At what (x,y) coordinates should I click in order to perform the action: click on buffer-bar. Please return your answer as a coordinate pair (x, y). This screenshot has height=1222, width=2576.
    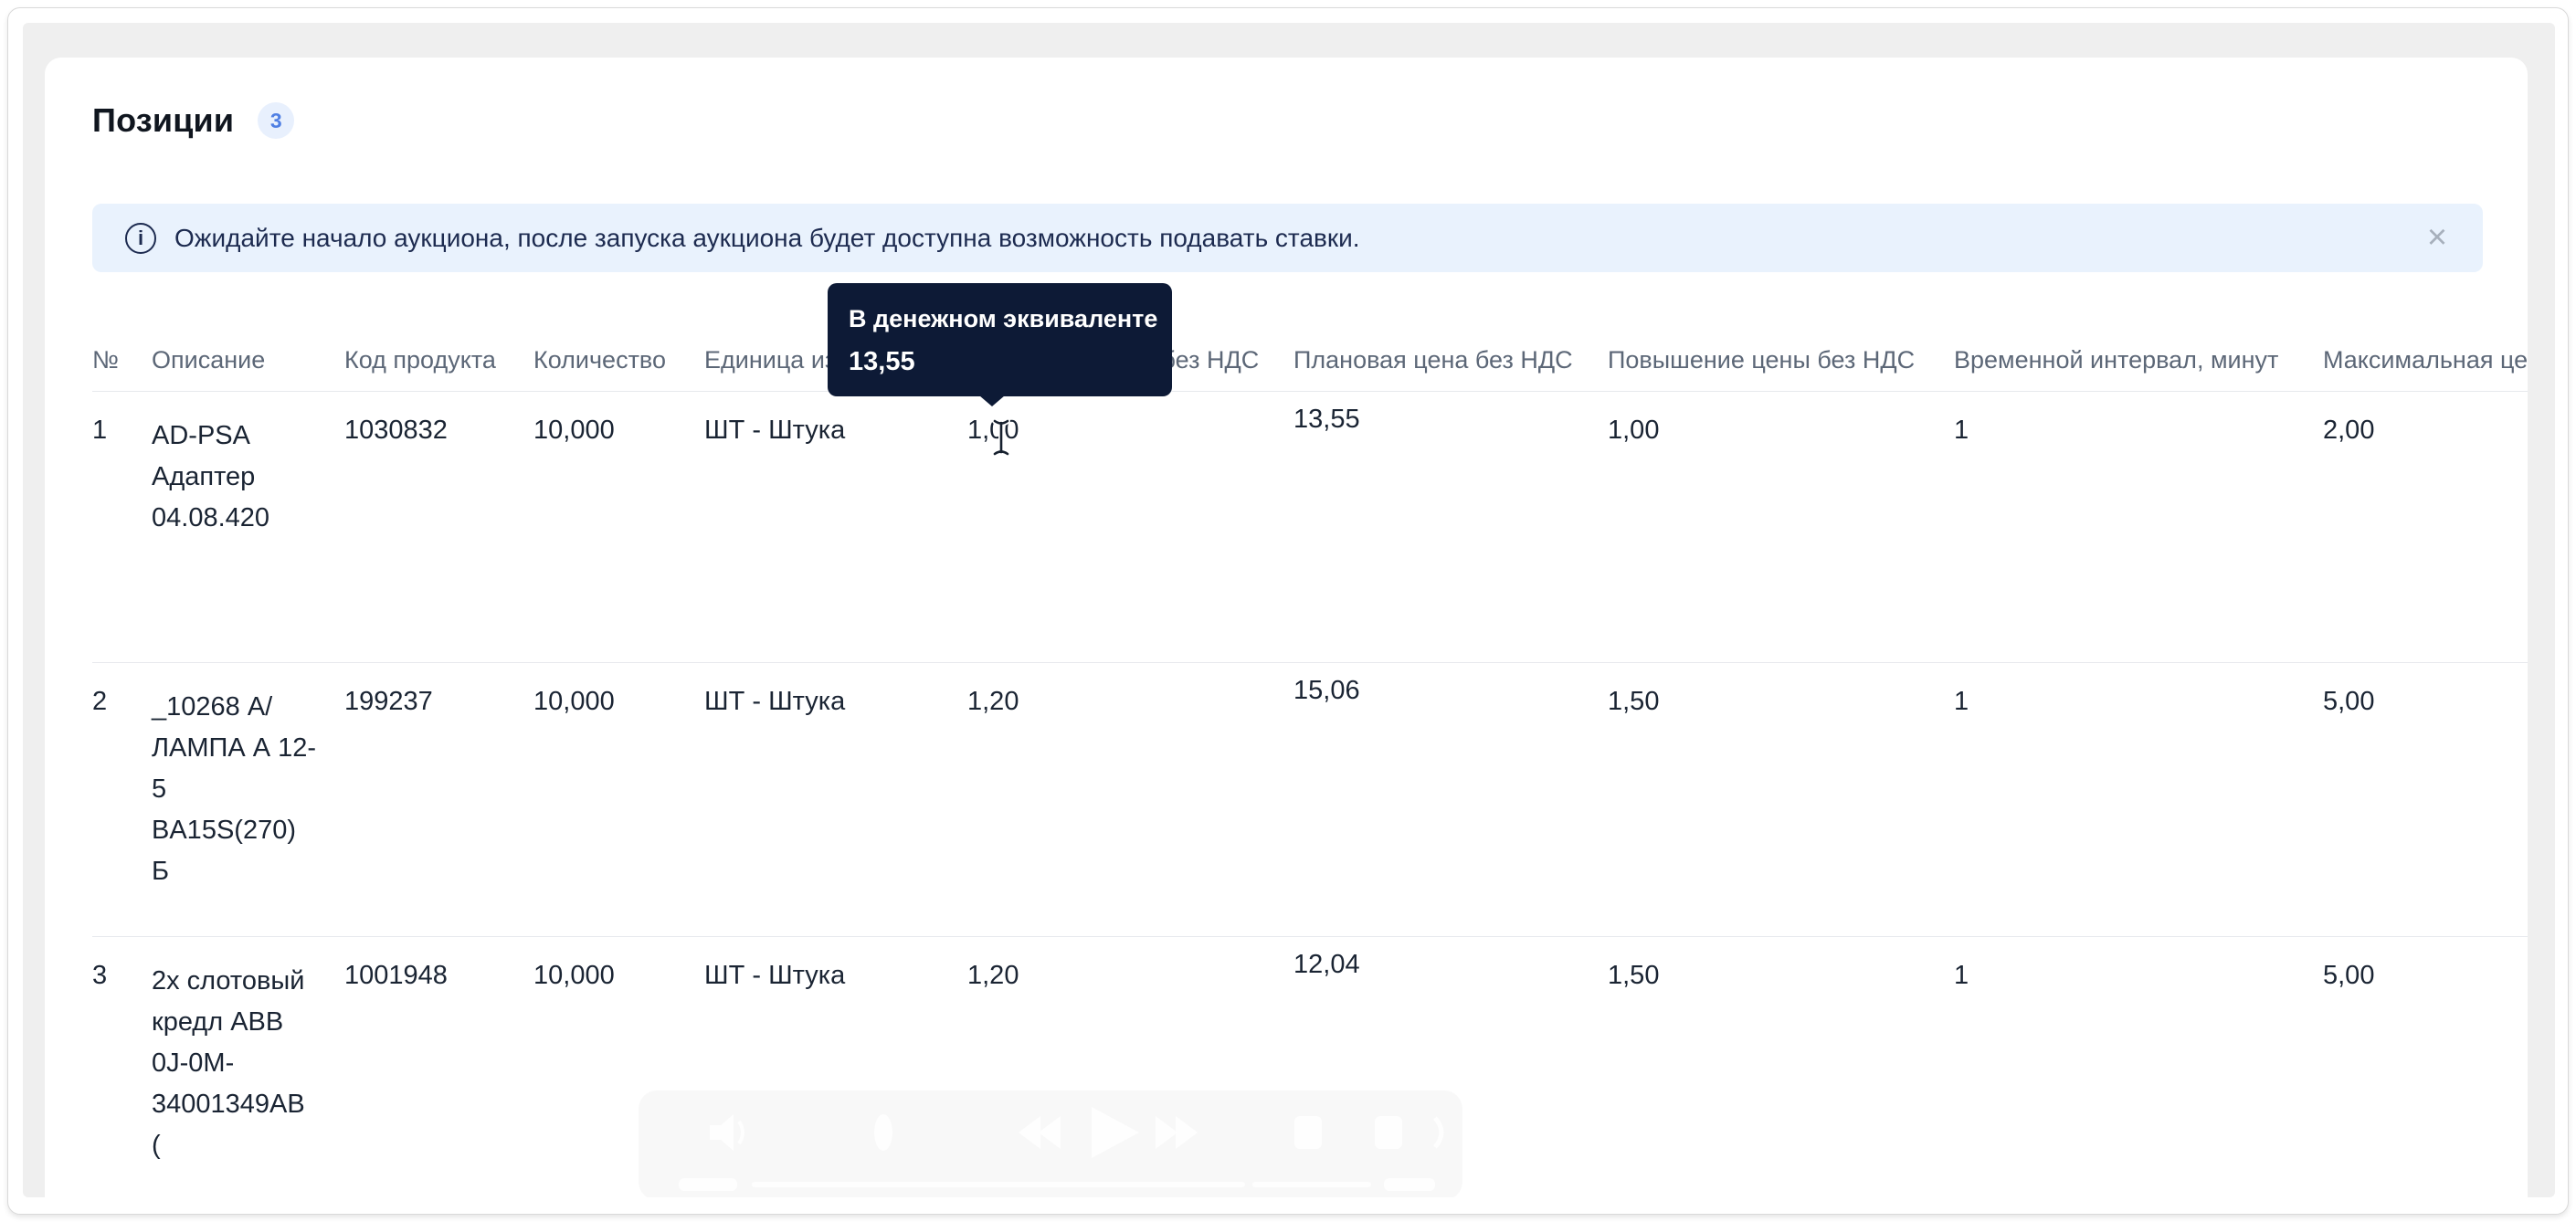
    Looking at the image, I should click on (1311, 1184).